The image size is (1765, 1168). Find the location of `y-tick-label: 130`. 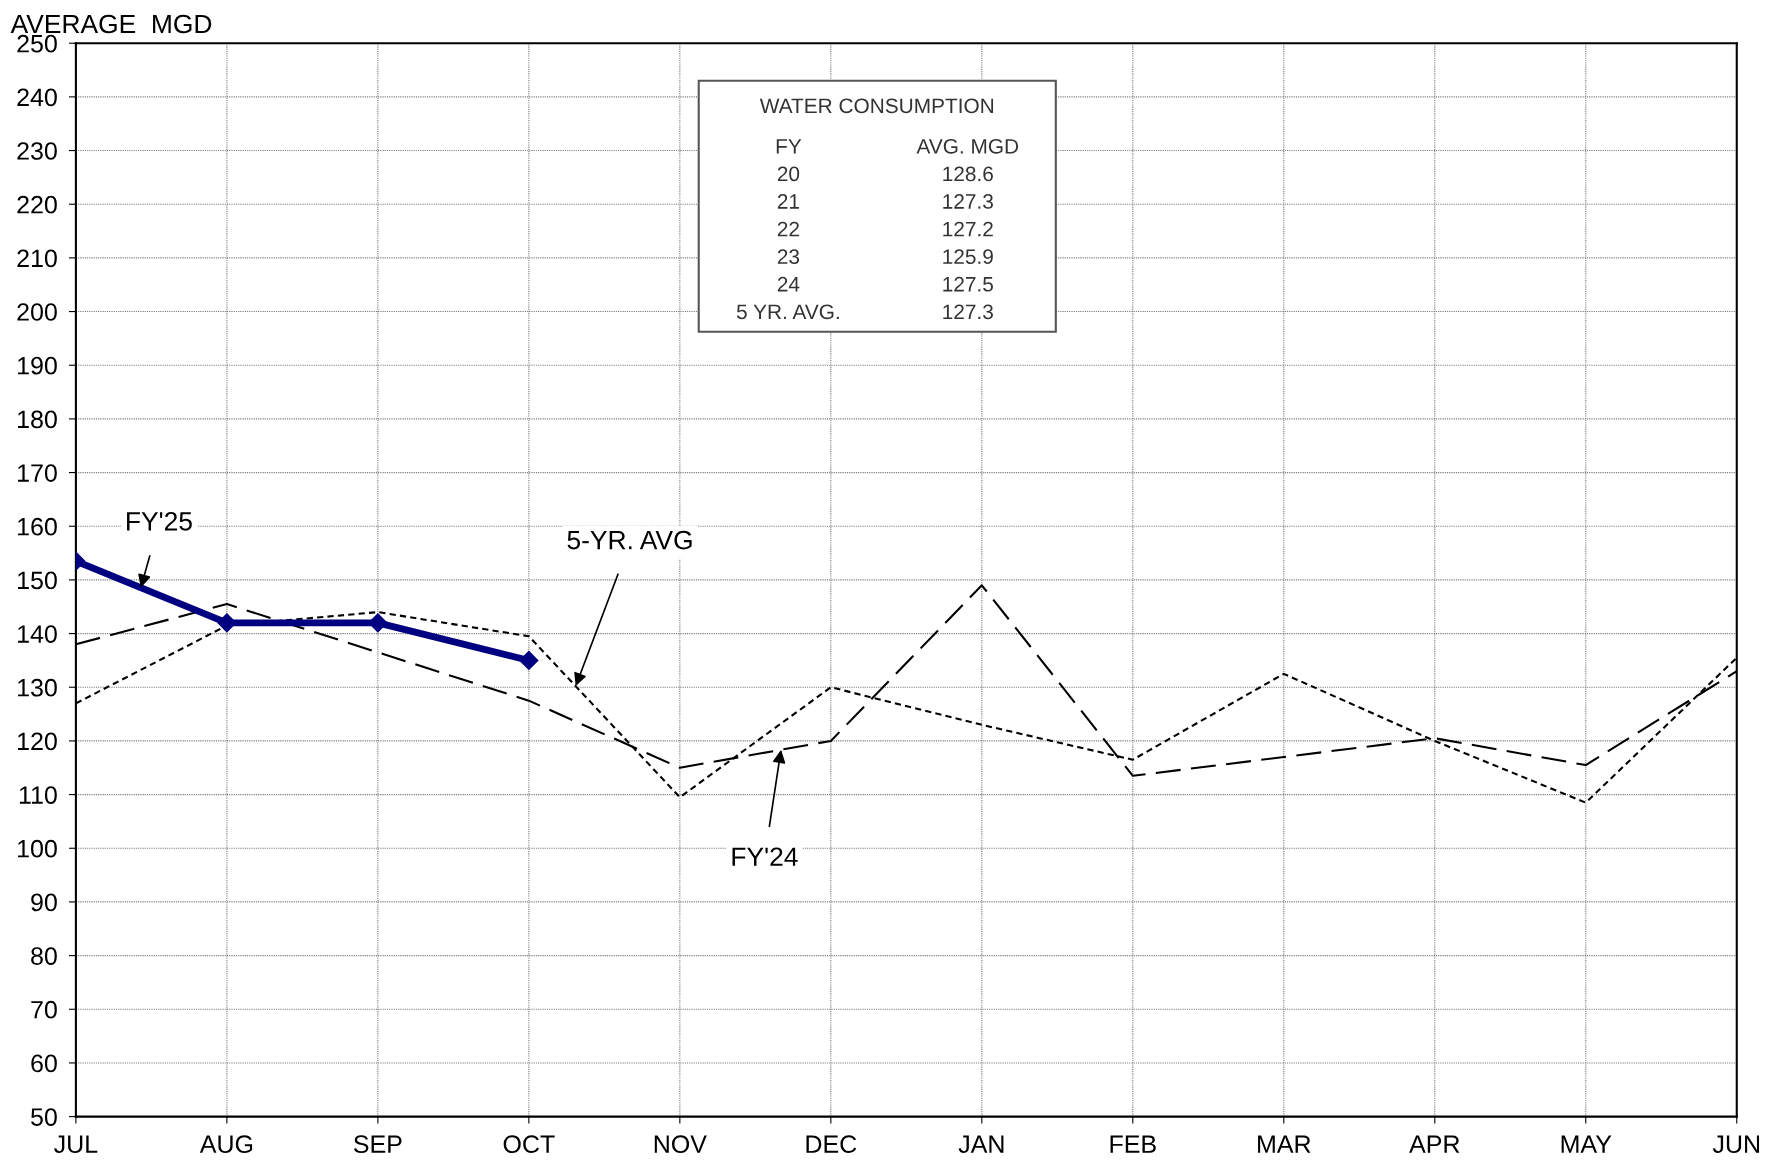

y-tick-label: 130 is located at coordinates (37, 687).